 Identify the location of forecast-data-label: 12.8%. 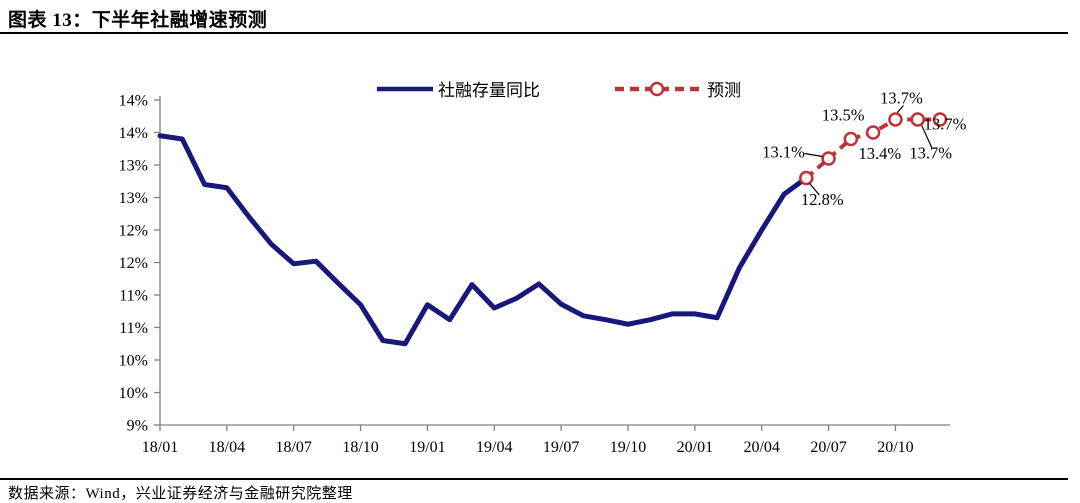
(822, 199).